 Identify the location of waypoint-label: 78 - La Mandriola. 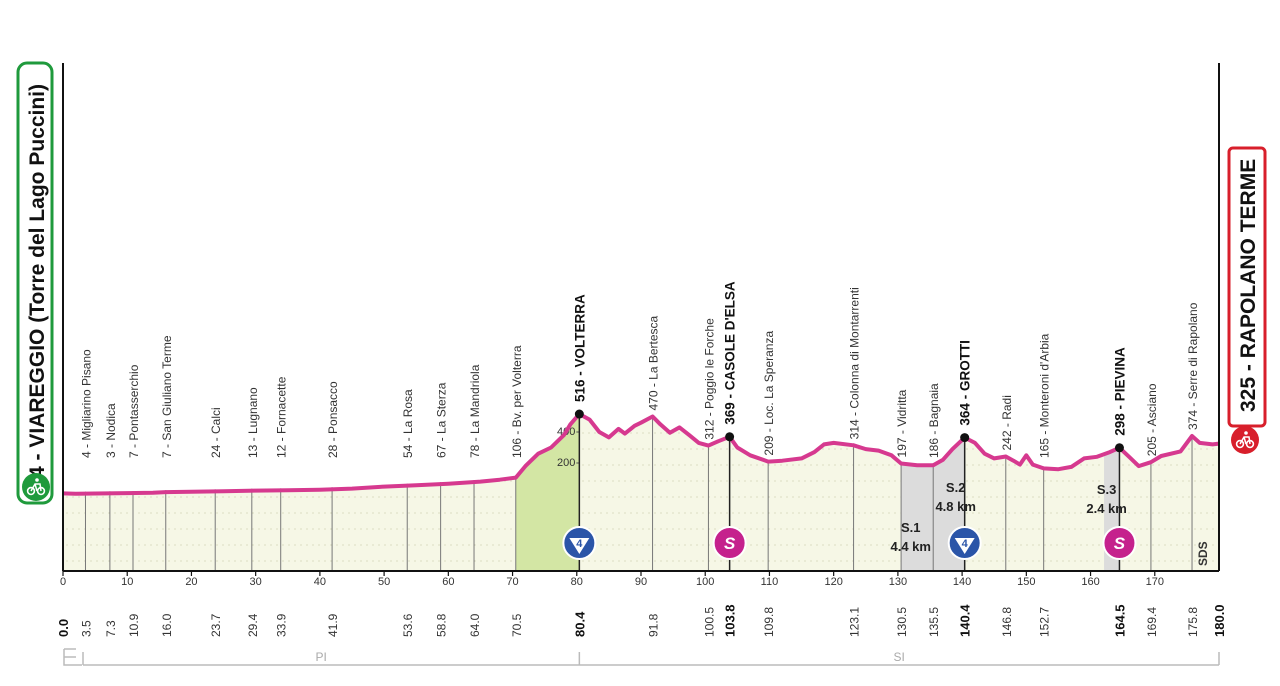
(475, 411).